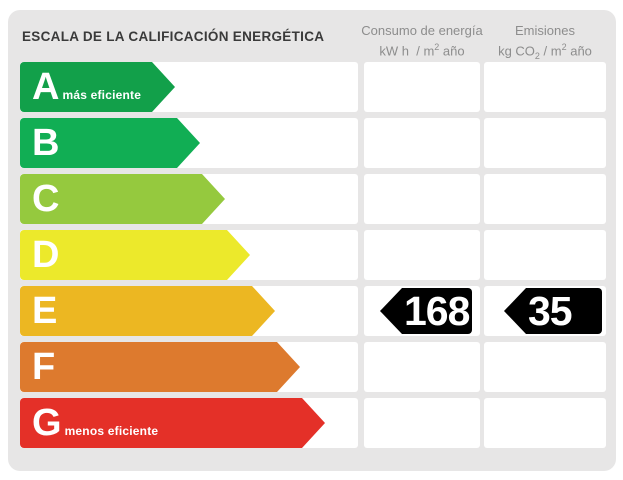 Image resolution: width=623 pixels, height=480 pixels. Describe the element at coordinates (147, 311) in the screenshot. I see `rating-arrow-e-icon: E` at that location.